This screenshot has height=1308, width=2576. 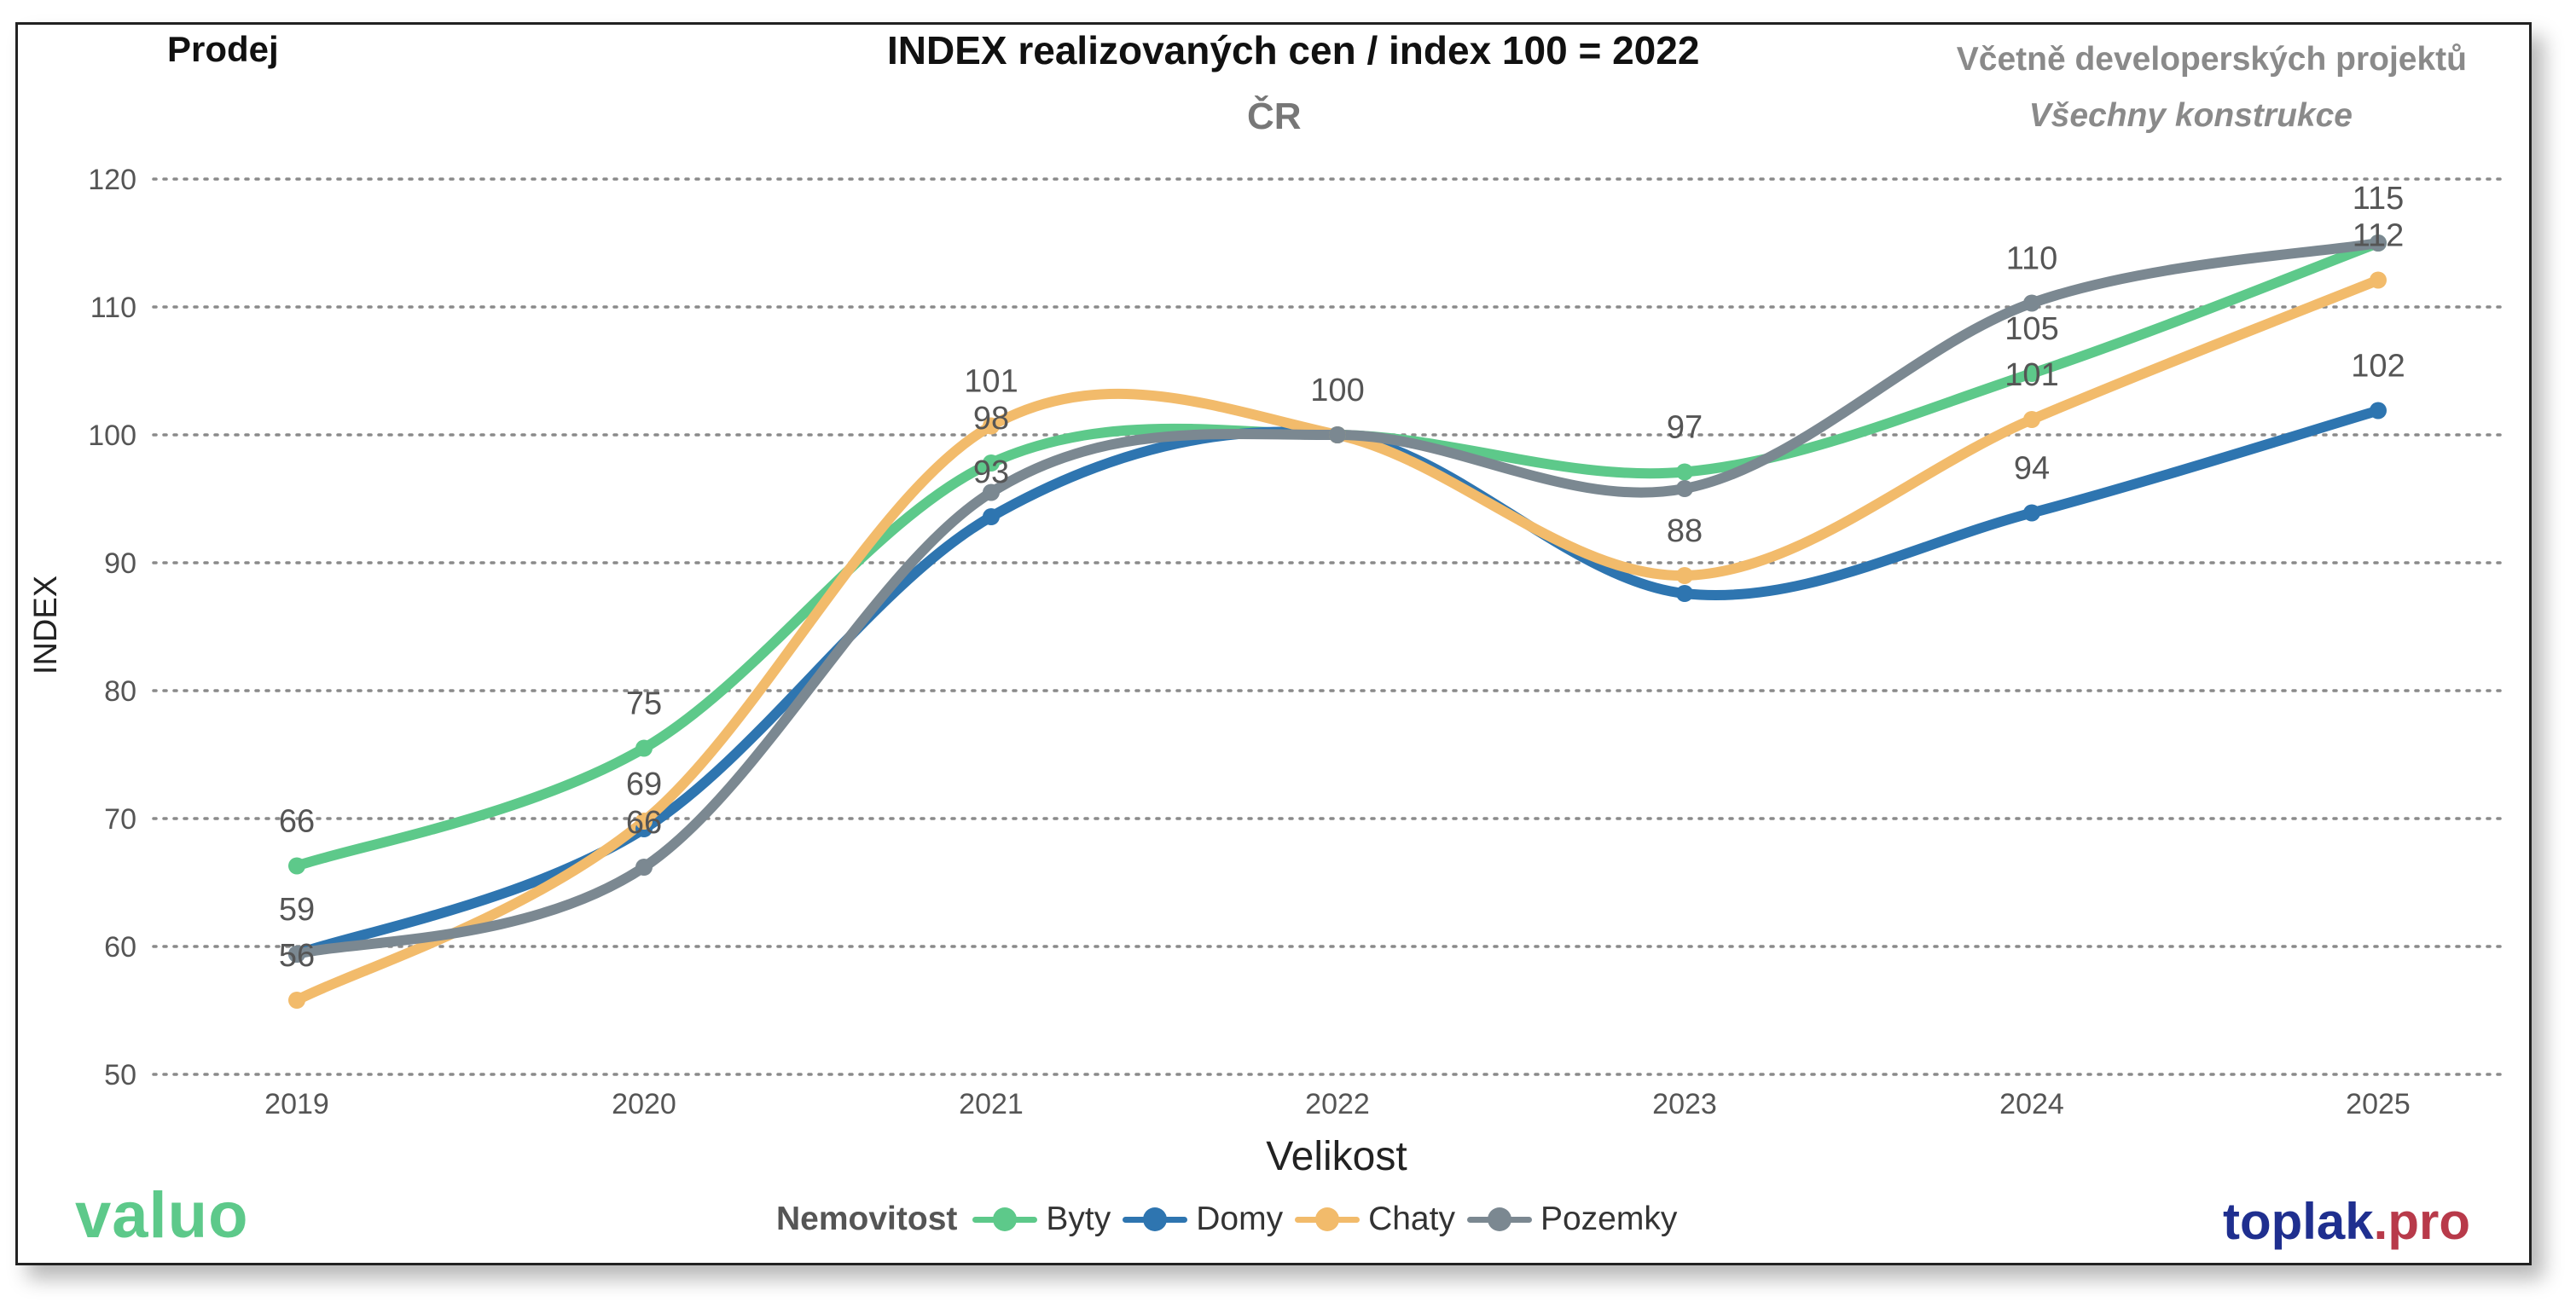 What do you see at coordinates (1328, 1219) in the screenshot?
I see `legend-swatch-chaty` at bounding box center [1328, 1219].